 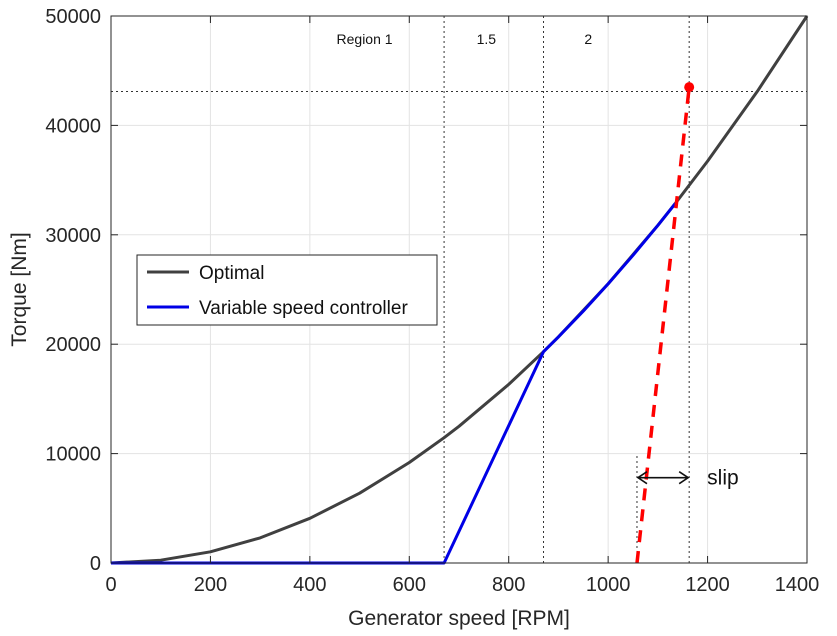 I want to click on region-labels: Region 1 1.5 2, so click(x=465, y=39).